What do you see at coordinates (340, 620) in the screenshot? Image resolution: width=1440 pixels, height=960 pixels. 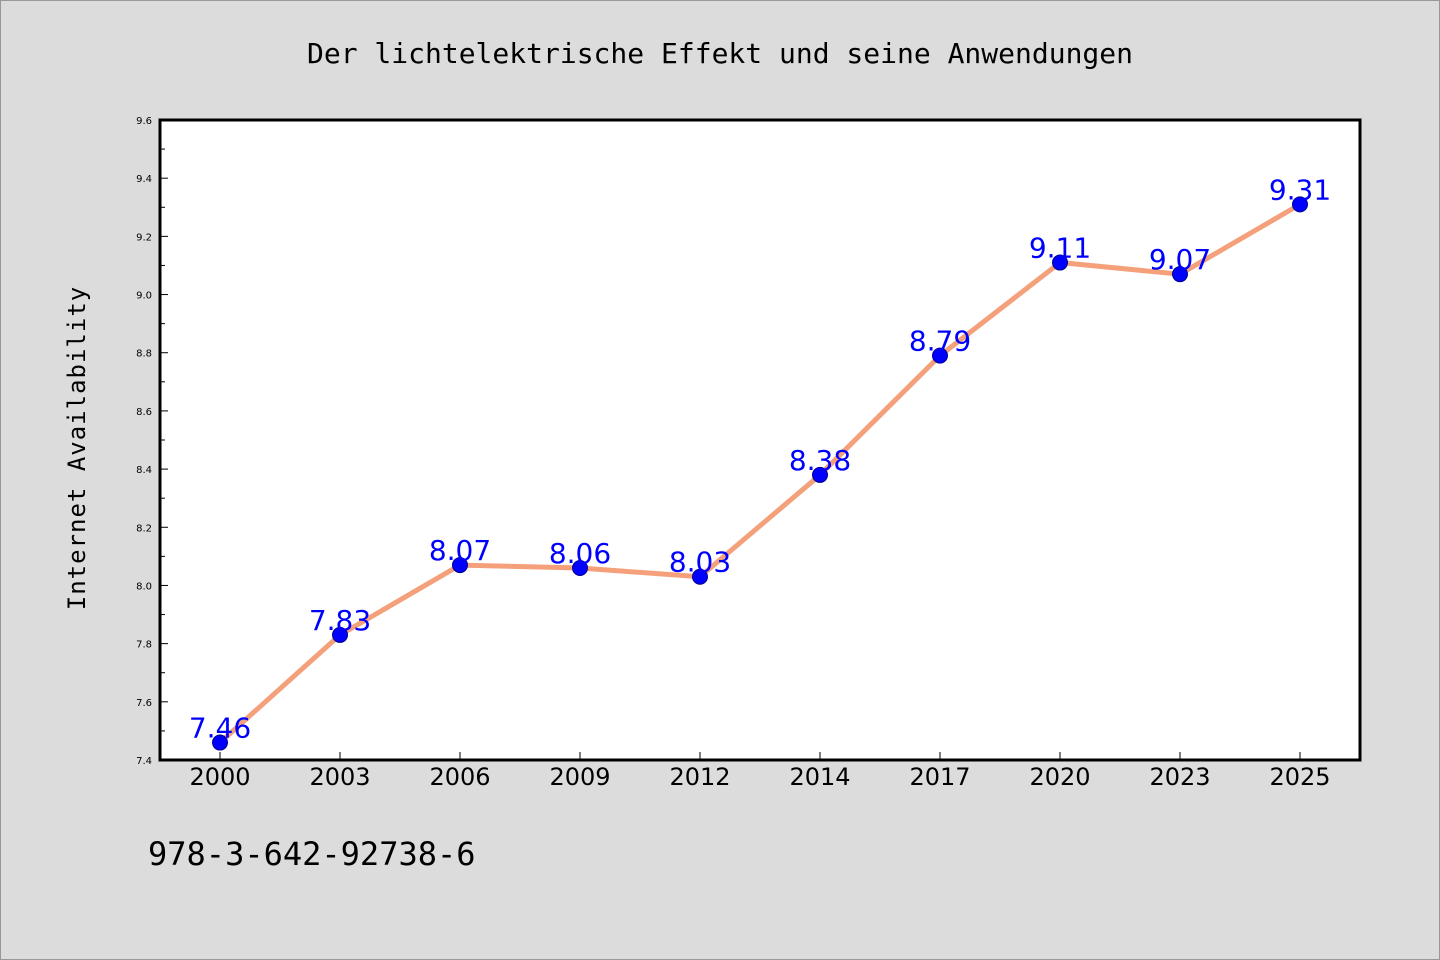 I see `data-label: 7.83` at bounding box center [340, 620].